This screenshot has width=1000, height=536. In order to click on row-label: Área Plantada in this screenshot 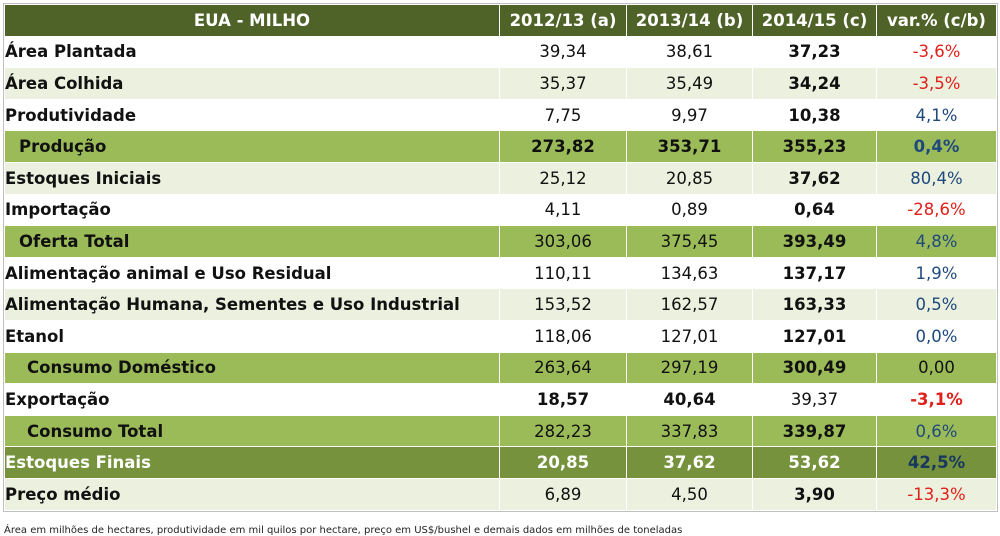, I will do `click(252, 52)`.